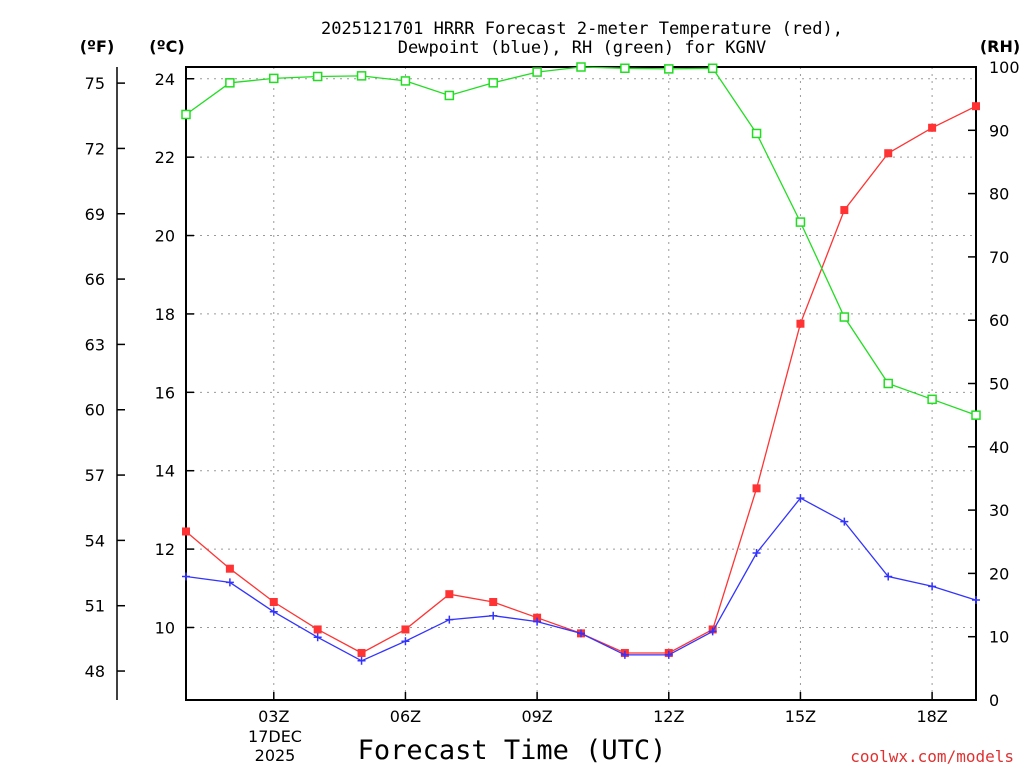 The width and height of the screenshot is (1024, 768). Describe the element at coordinates (95, 279) in the screenshot. I see `fahrenheit-tick-label: 66` at that location.